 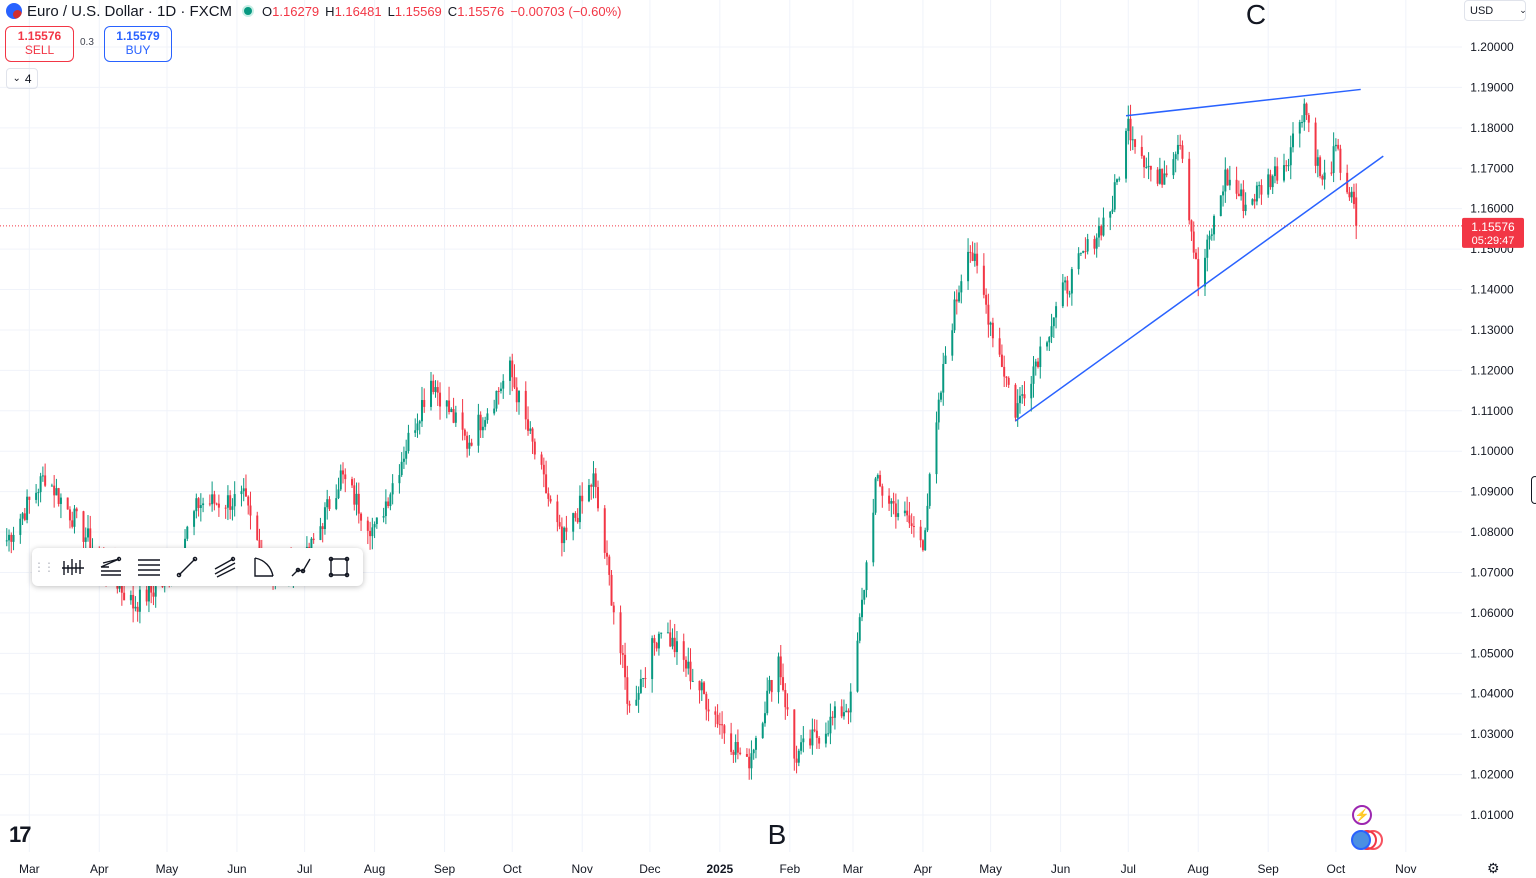 I want to click on price-tick-label: 1.08000, so click(x=1492, y=532).